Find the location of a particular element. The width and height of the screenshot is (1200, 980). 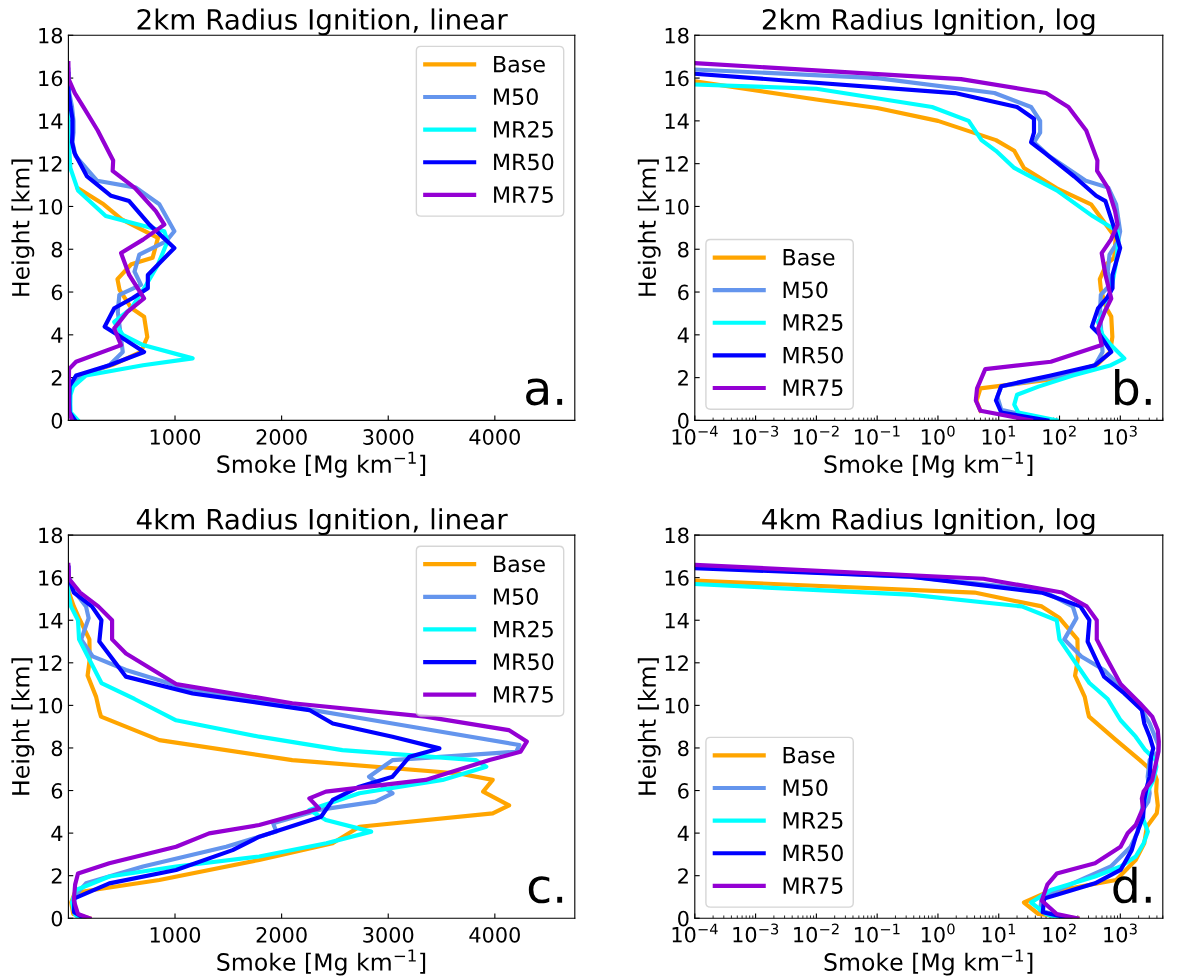

chart-title: 4km Radius Ignition, log is located at coordinates (928, 522).